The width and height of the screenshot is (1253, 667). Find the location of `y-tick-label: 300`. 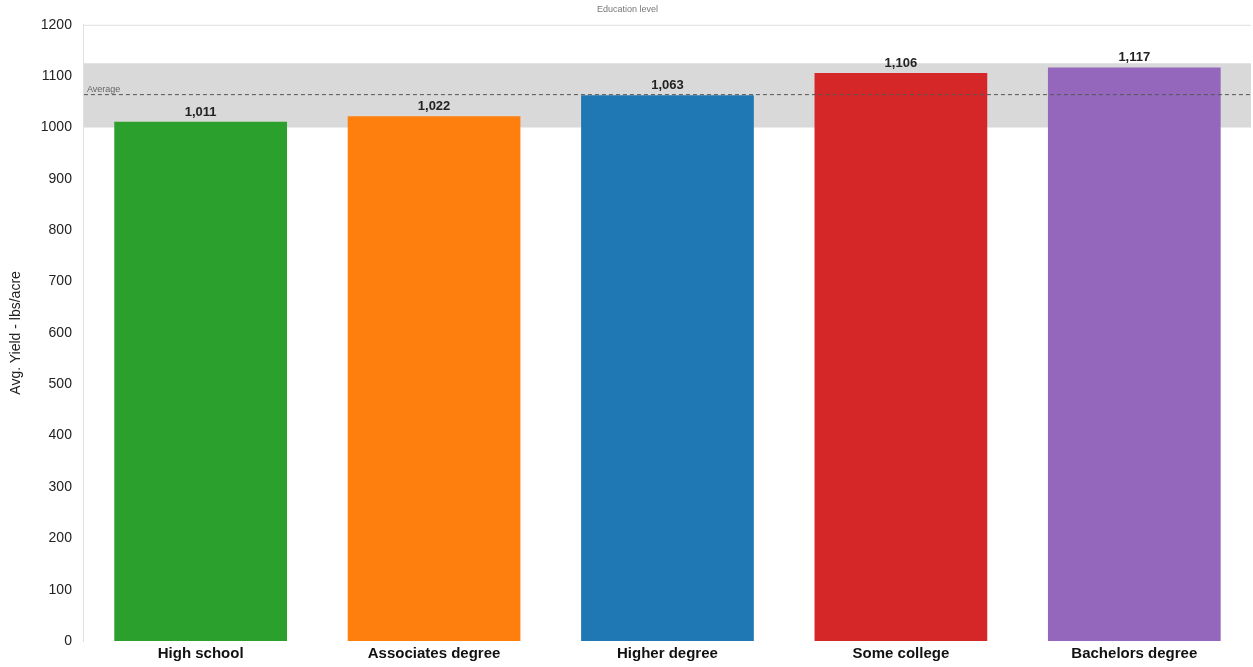

y-tick-label: 300 is located at coordinates (60, 485).